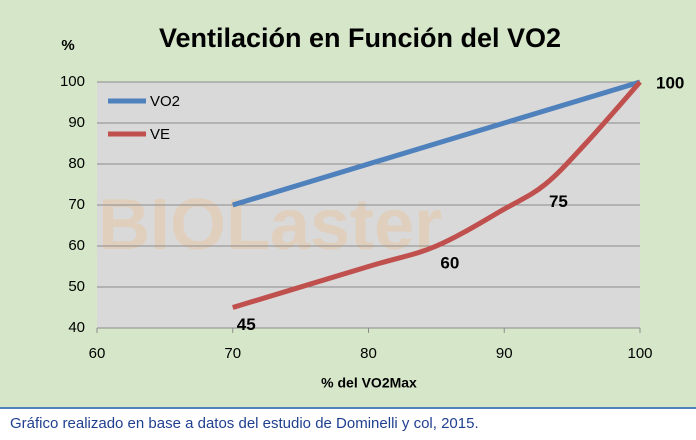 The width and height of the screenshot is (696, 440). I want to click on x-tick-label: 90, so click(504, 353).